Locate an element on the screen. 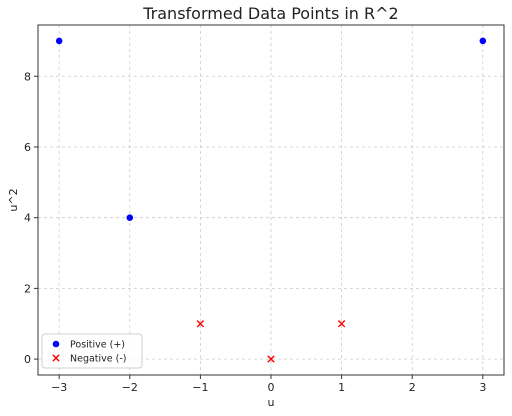  legend-label: Negative (-) is located at coordinates (98, 359).